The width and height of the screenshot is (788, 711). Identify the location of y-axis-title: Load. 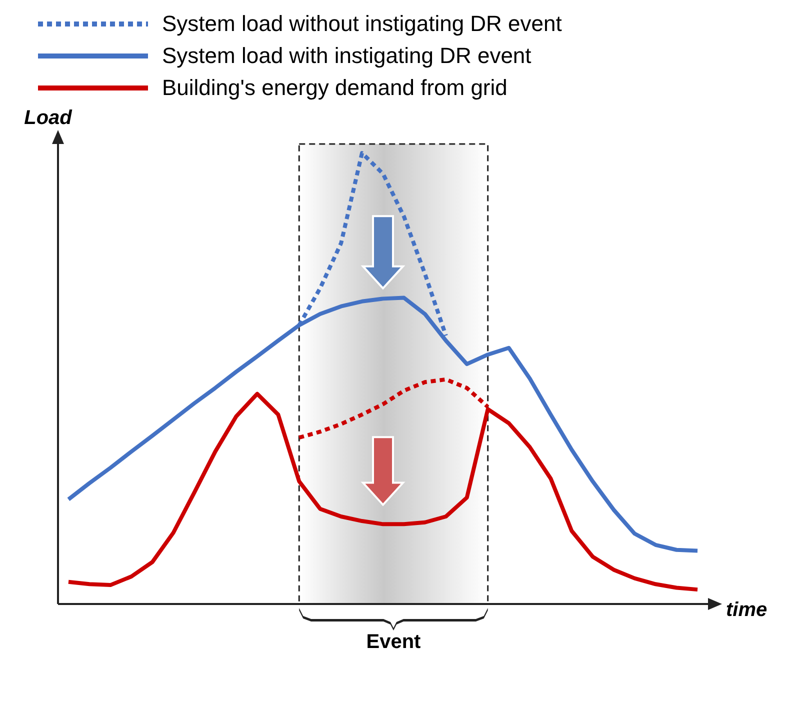
(48, 118).